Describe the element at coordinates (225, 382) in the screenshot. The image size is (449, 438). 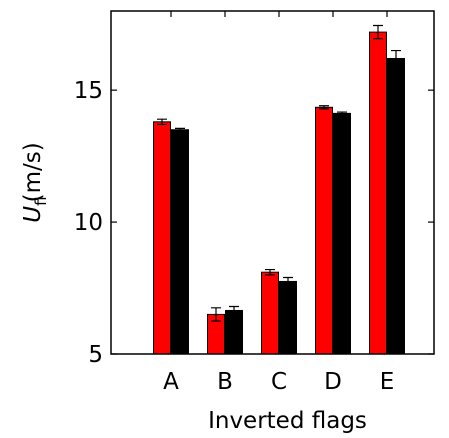
I see `x-tick-label: B` at that location.